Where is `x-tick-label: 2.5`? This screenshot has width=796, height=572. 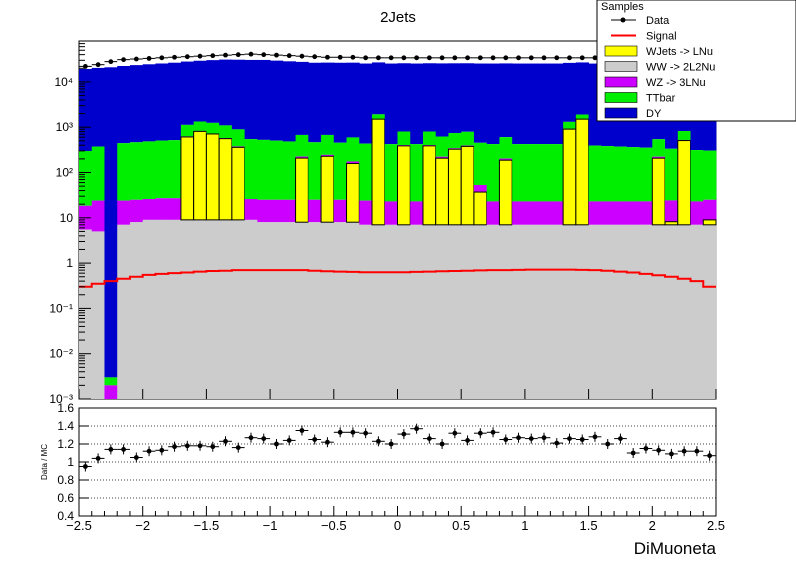
x-tick-label: 2.5 is located at coordinates (716, 525).